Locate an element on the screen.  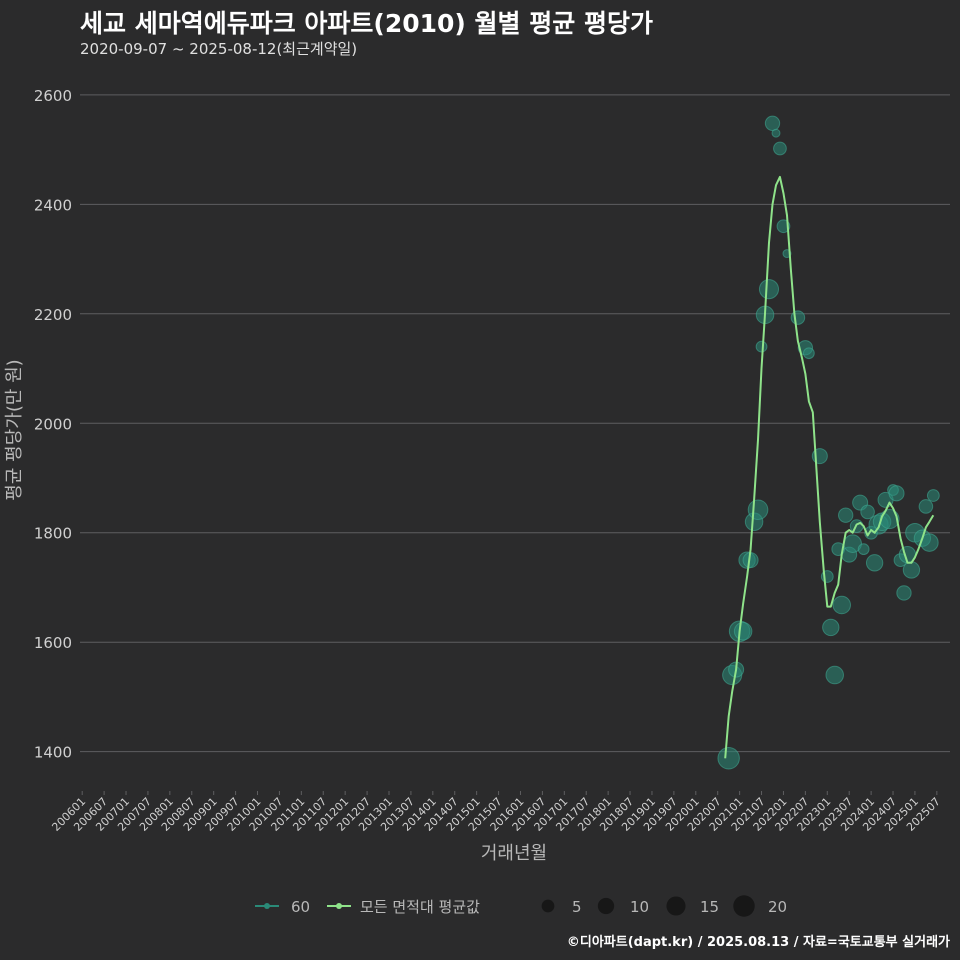
chart-title: 세교 세마역에듀파크 아파트(2010) 월별 평균 평당가 is located at coordinates (366, 23).